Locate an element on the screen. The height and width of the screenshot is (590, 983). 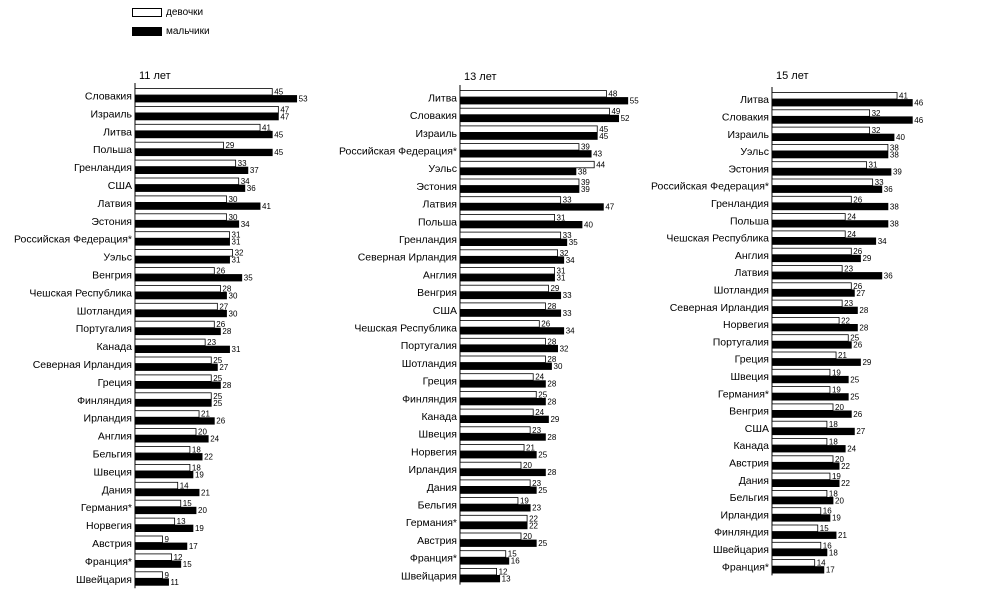
value-label-girls: 26 is located at coordinates (220, 324).